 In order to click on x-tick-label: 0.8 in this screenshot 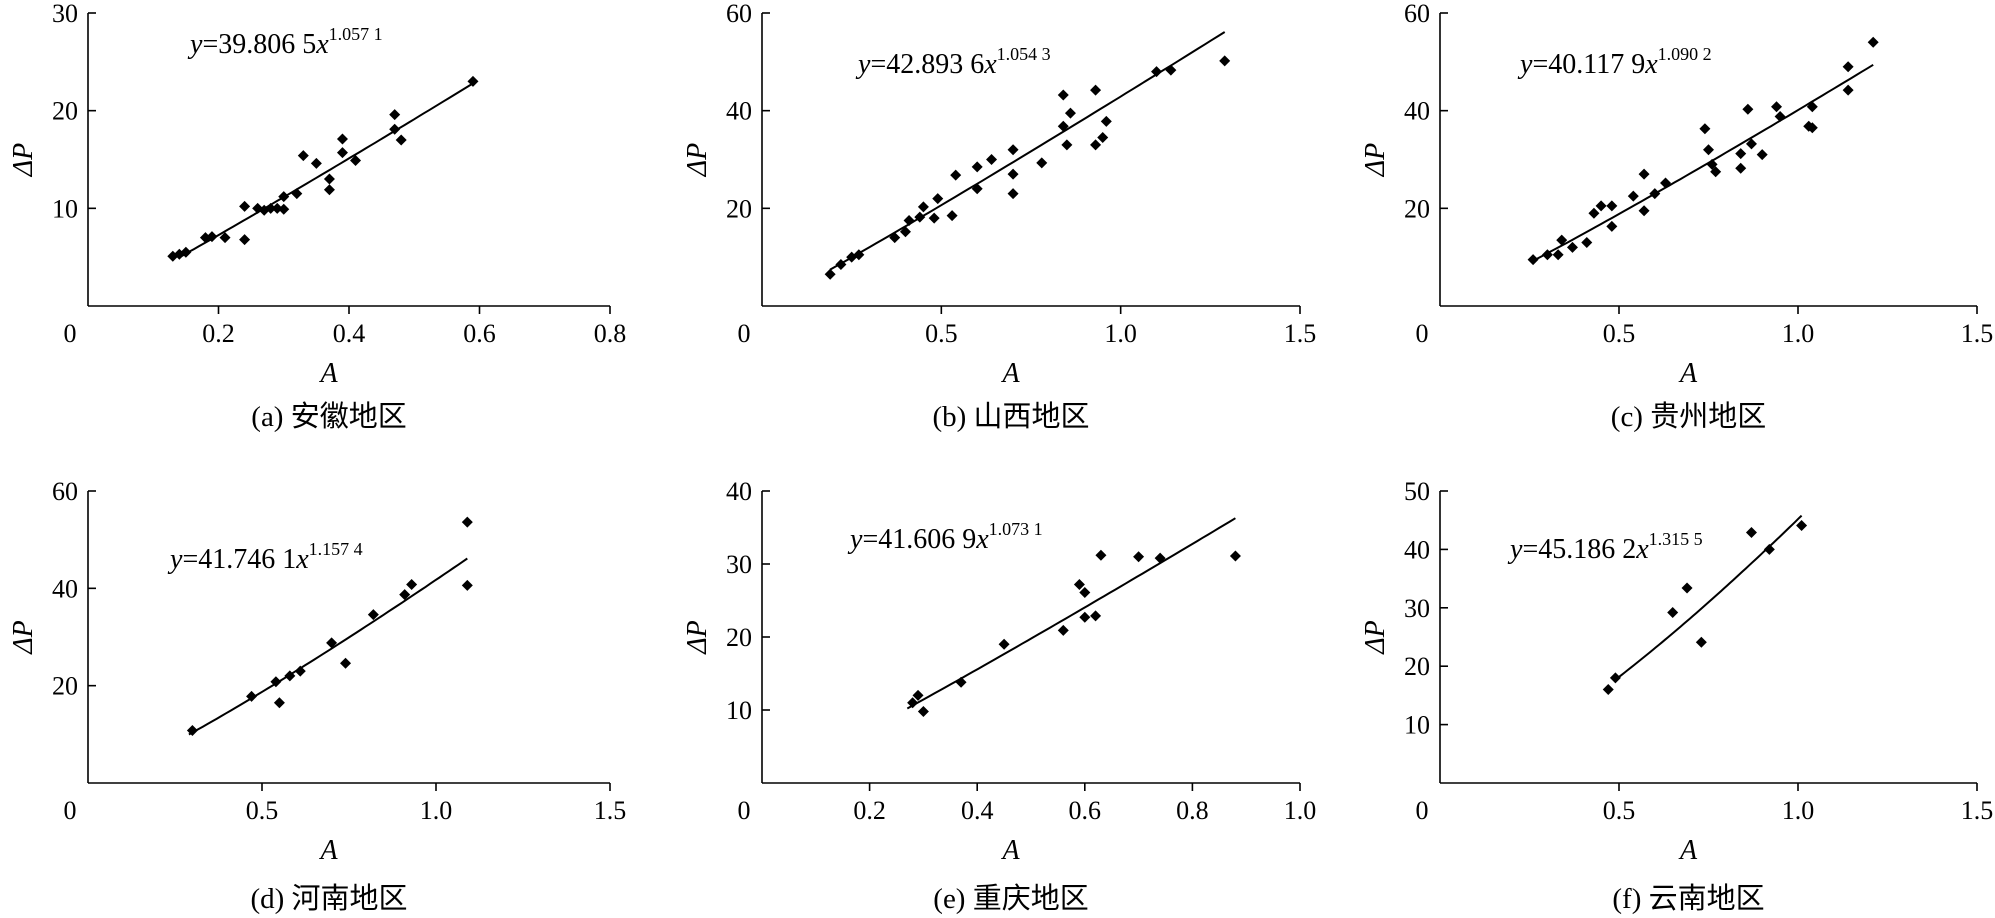, I will do `click(1192, 810)`.